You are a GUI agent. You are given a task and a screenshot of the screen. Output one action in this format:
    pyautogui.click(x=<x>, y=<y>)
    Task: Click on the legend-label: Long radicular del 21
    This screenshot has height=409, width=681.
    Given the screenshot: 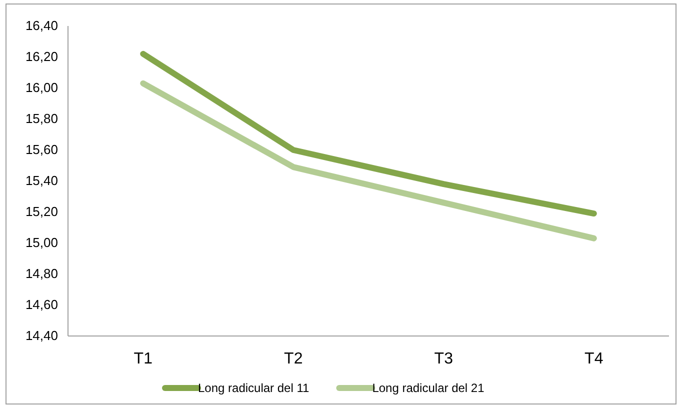 What is the action you would take?
    pyautogui.click(x=428, y=388)
    